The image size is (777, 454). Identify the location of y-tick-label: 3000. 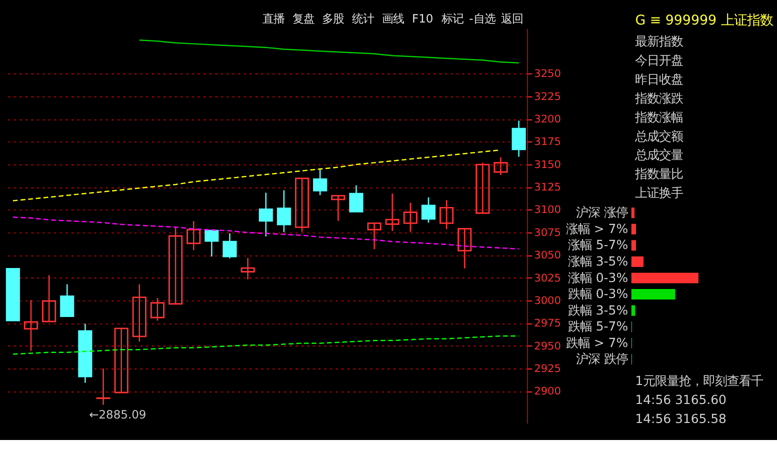
(547, 300).